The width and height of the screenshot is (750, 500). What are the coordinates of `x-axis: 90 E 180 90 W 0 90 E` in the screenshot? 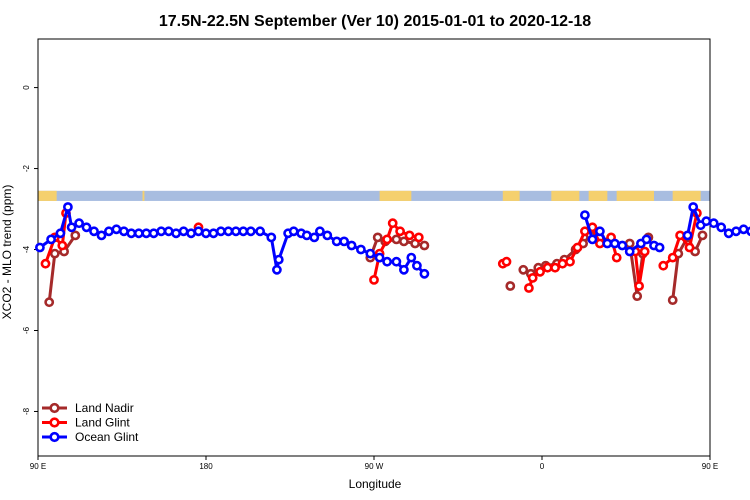 It's located at (374, 463).